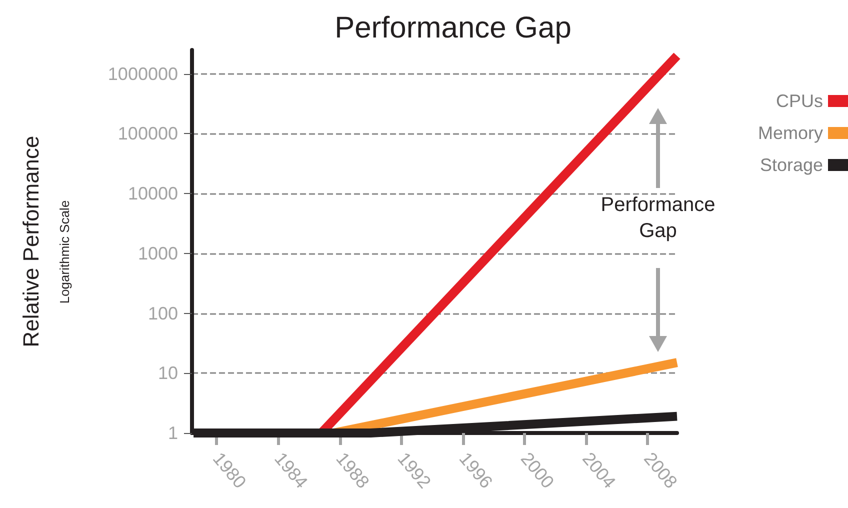  What do you see at coordinates (173, 433) in the screenshot?
I see `y-tick-label: 1` at bounding box center [173, 433].